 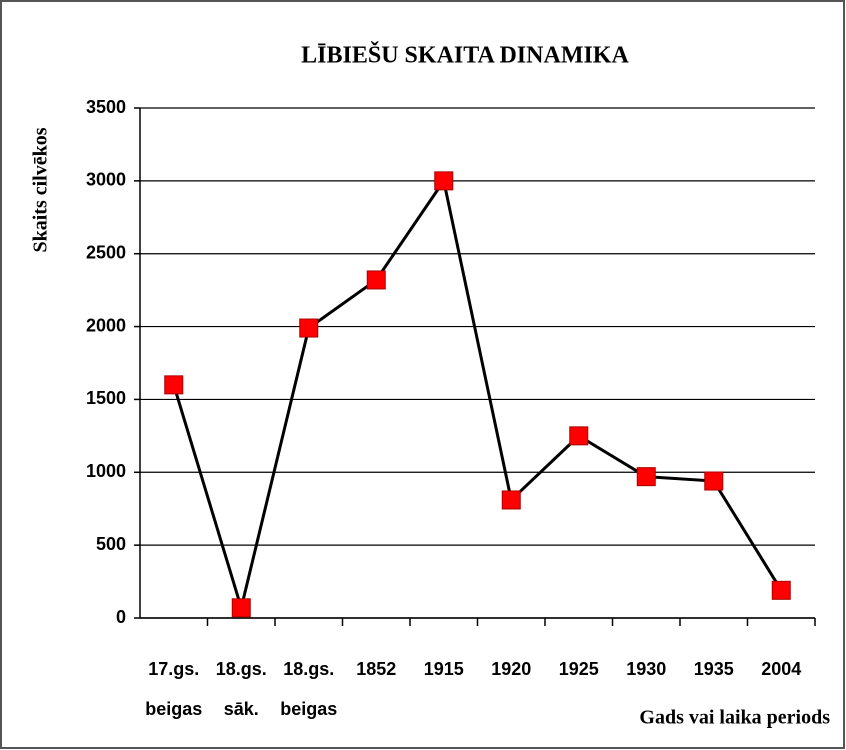 I want to click on x-tick-label: 1915, so click(x=444, y=669).